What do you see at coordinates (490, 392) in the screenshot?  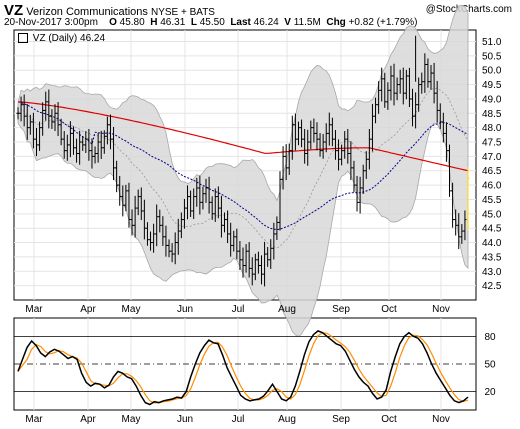 I see `stoch-y-tick-label: 20` at bounding box center [490, 392].